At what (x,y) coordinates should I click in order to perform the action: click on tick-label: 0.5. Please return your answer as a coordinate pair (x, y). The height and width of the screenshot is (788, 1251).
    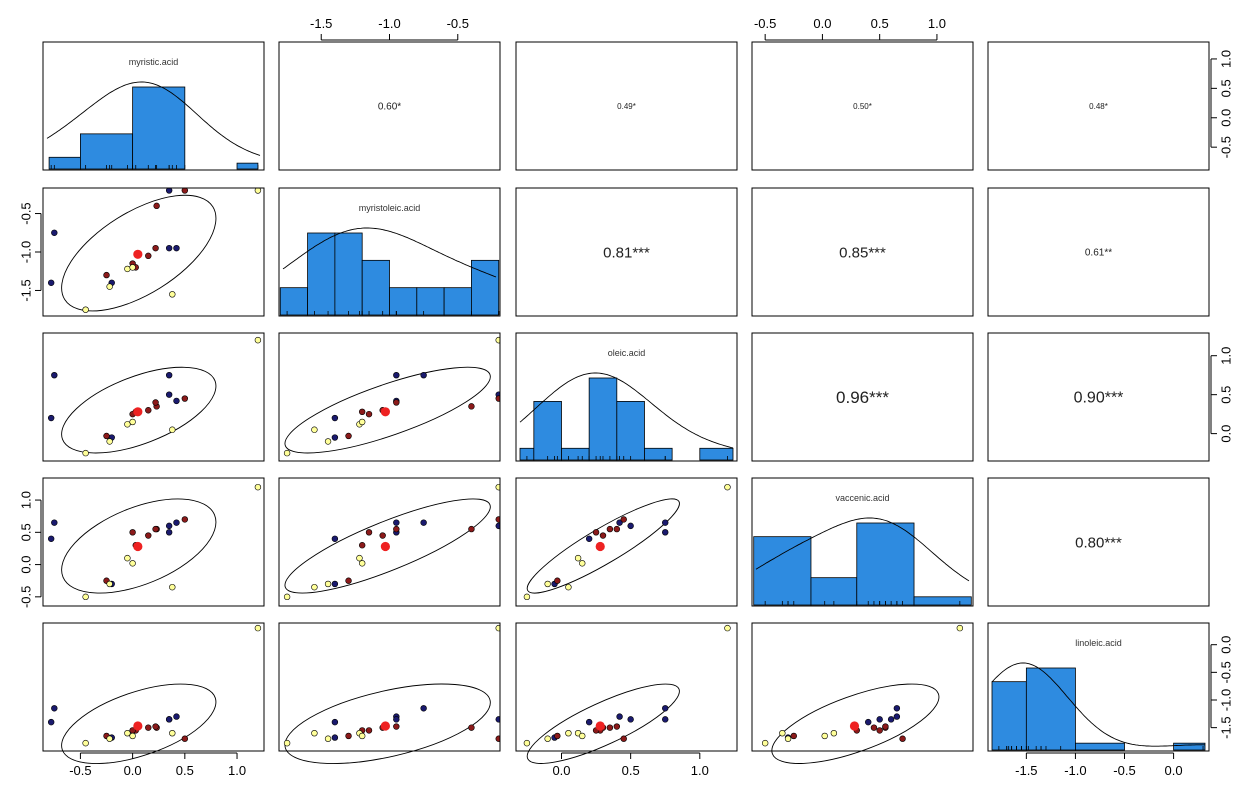
    Looking at the image, I should click on (185, 770).